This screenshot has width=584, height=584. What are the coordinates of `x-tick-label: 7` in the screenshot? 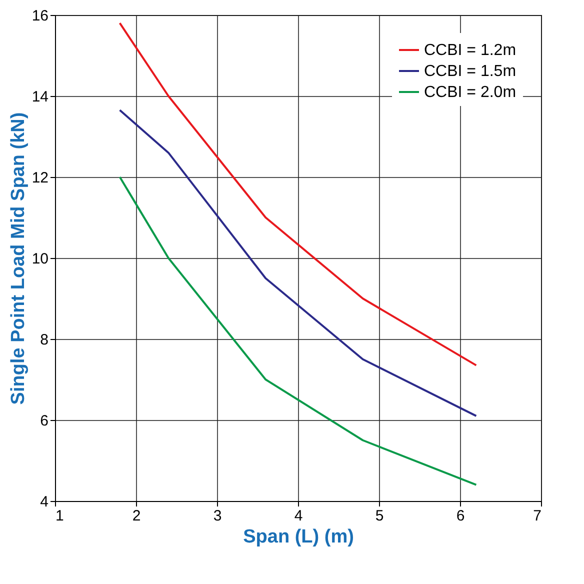 It's located at (537, 516).